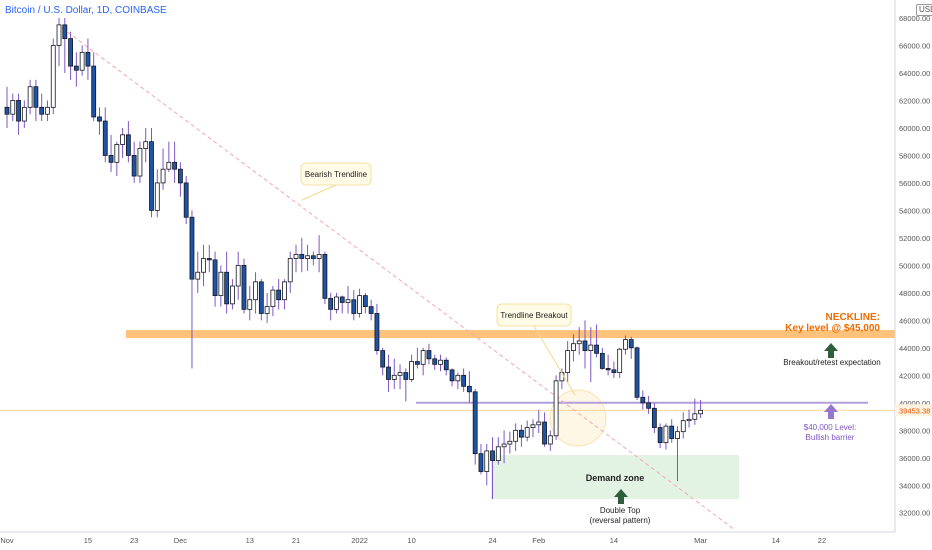  I want to click on x-tick-label: 2022, so click(359, 540).